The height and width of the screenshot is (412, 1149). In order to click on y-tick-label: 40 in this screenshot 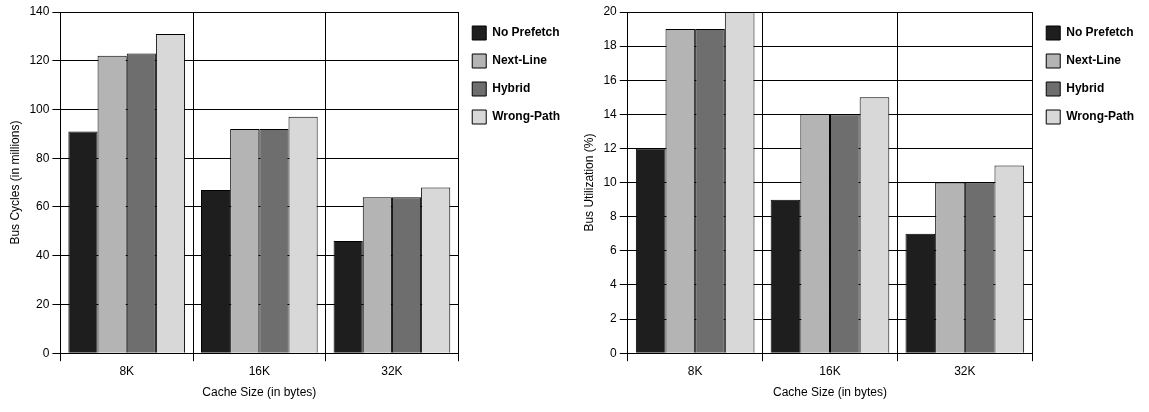, I will do `click(43, 255)`.